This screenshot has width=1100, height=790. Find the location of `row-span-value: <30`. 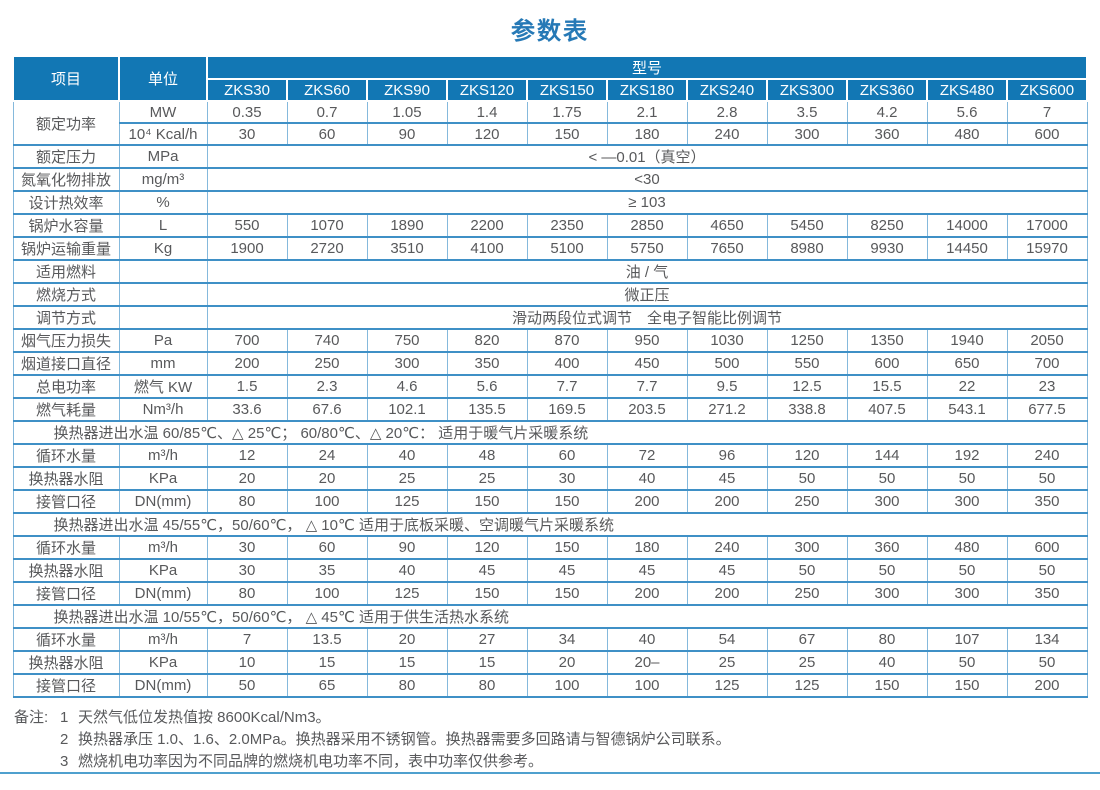

row-span-value: <30 is located at coordinates (647, 179).